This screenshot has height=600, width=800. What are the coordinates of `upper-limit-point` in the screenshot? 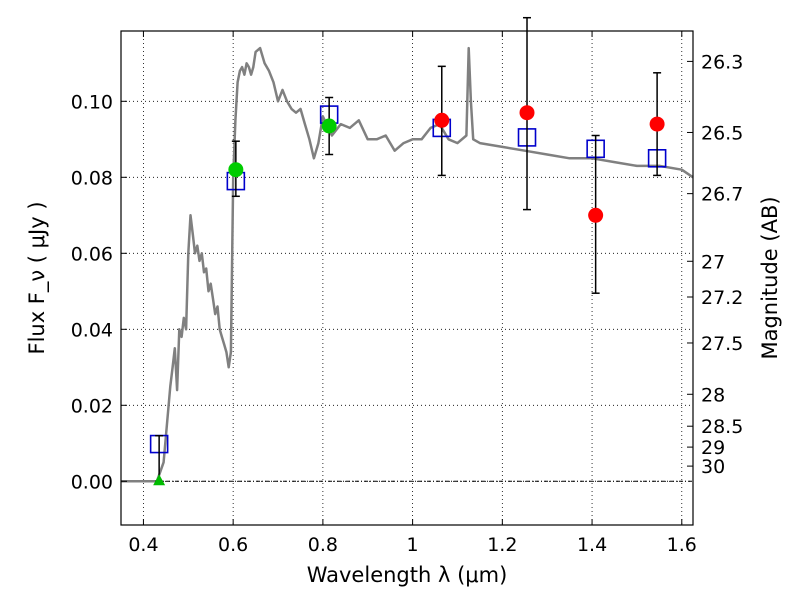 It's located at (159, 480).